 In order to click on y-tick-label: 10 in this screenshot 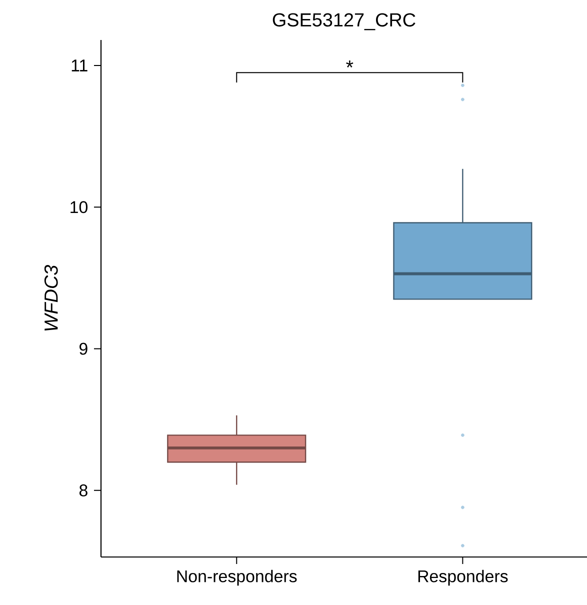, I will do `click(79, 207)`.